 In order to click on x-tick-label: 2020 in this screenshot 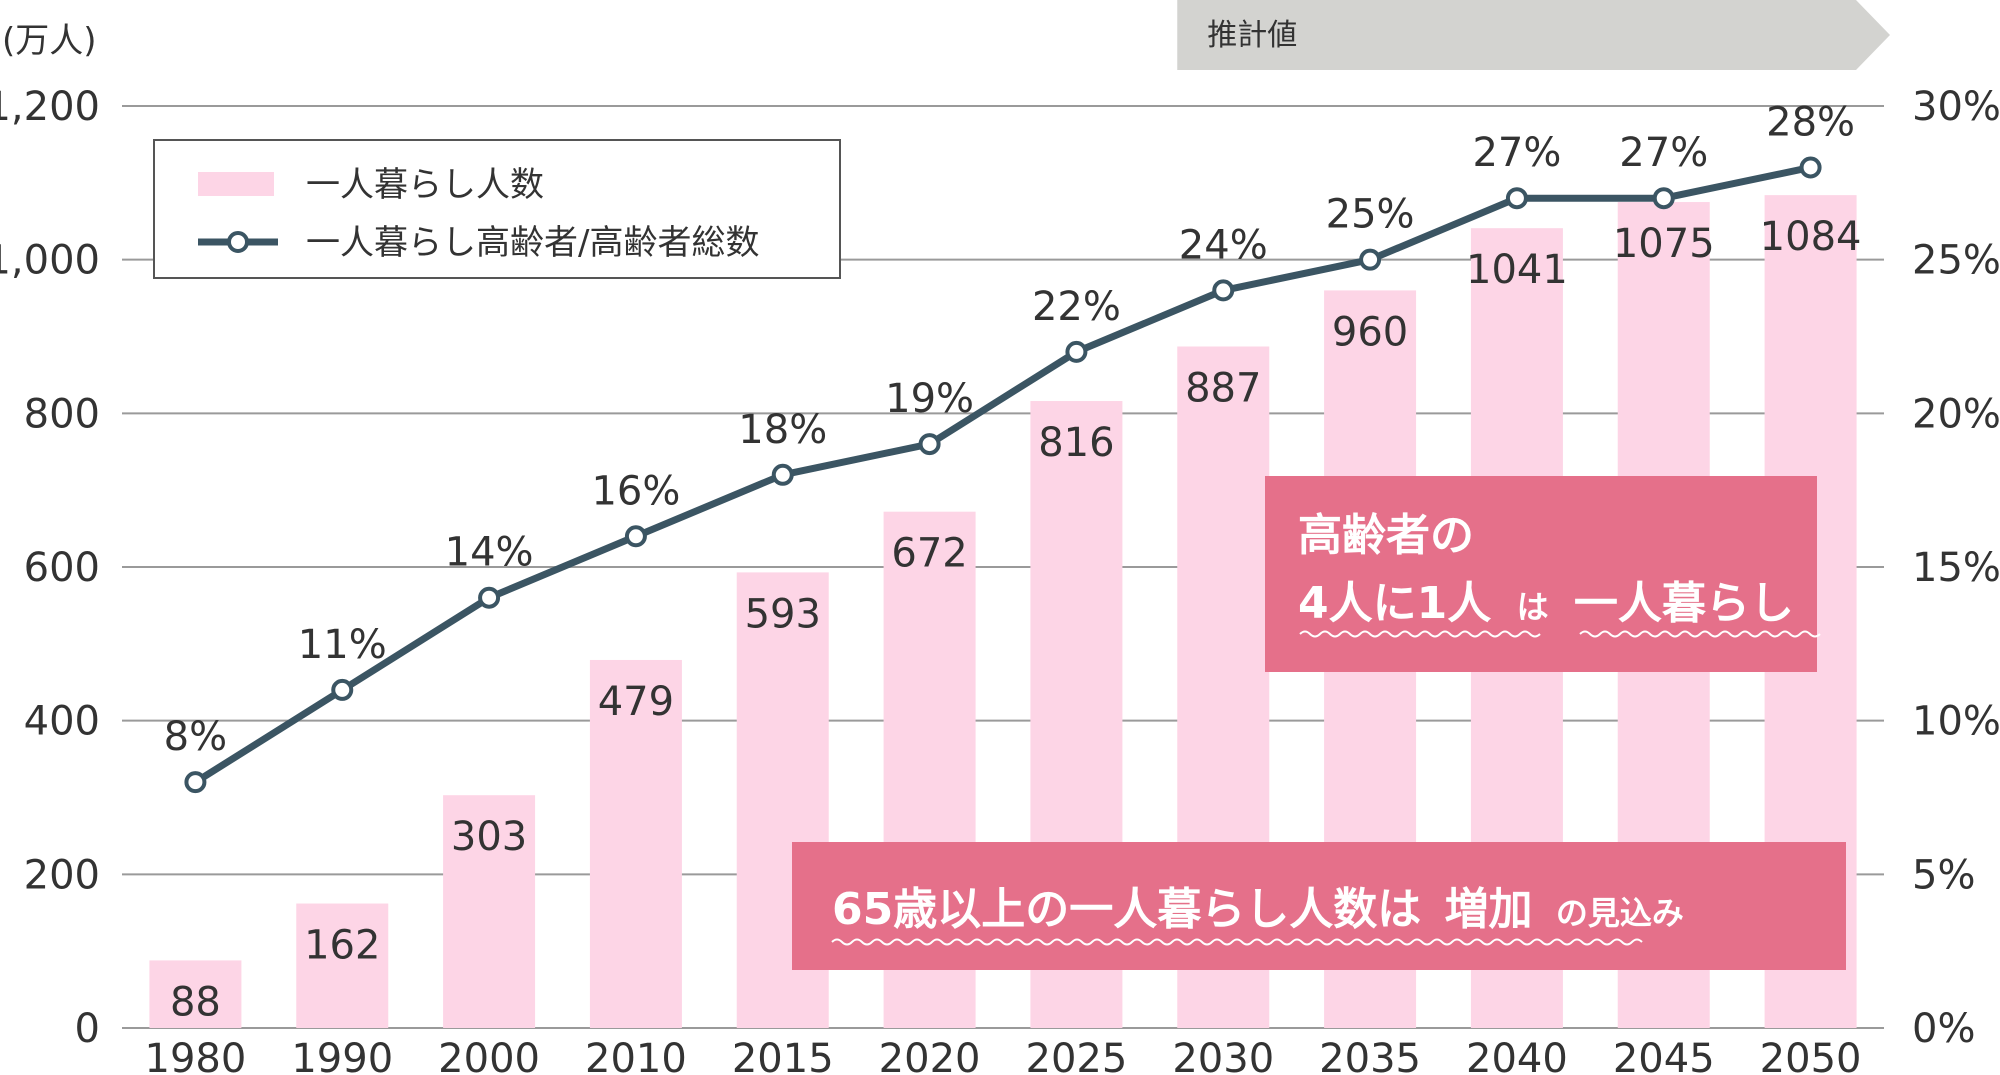, I will do `click(930, 1055)`.